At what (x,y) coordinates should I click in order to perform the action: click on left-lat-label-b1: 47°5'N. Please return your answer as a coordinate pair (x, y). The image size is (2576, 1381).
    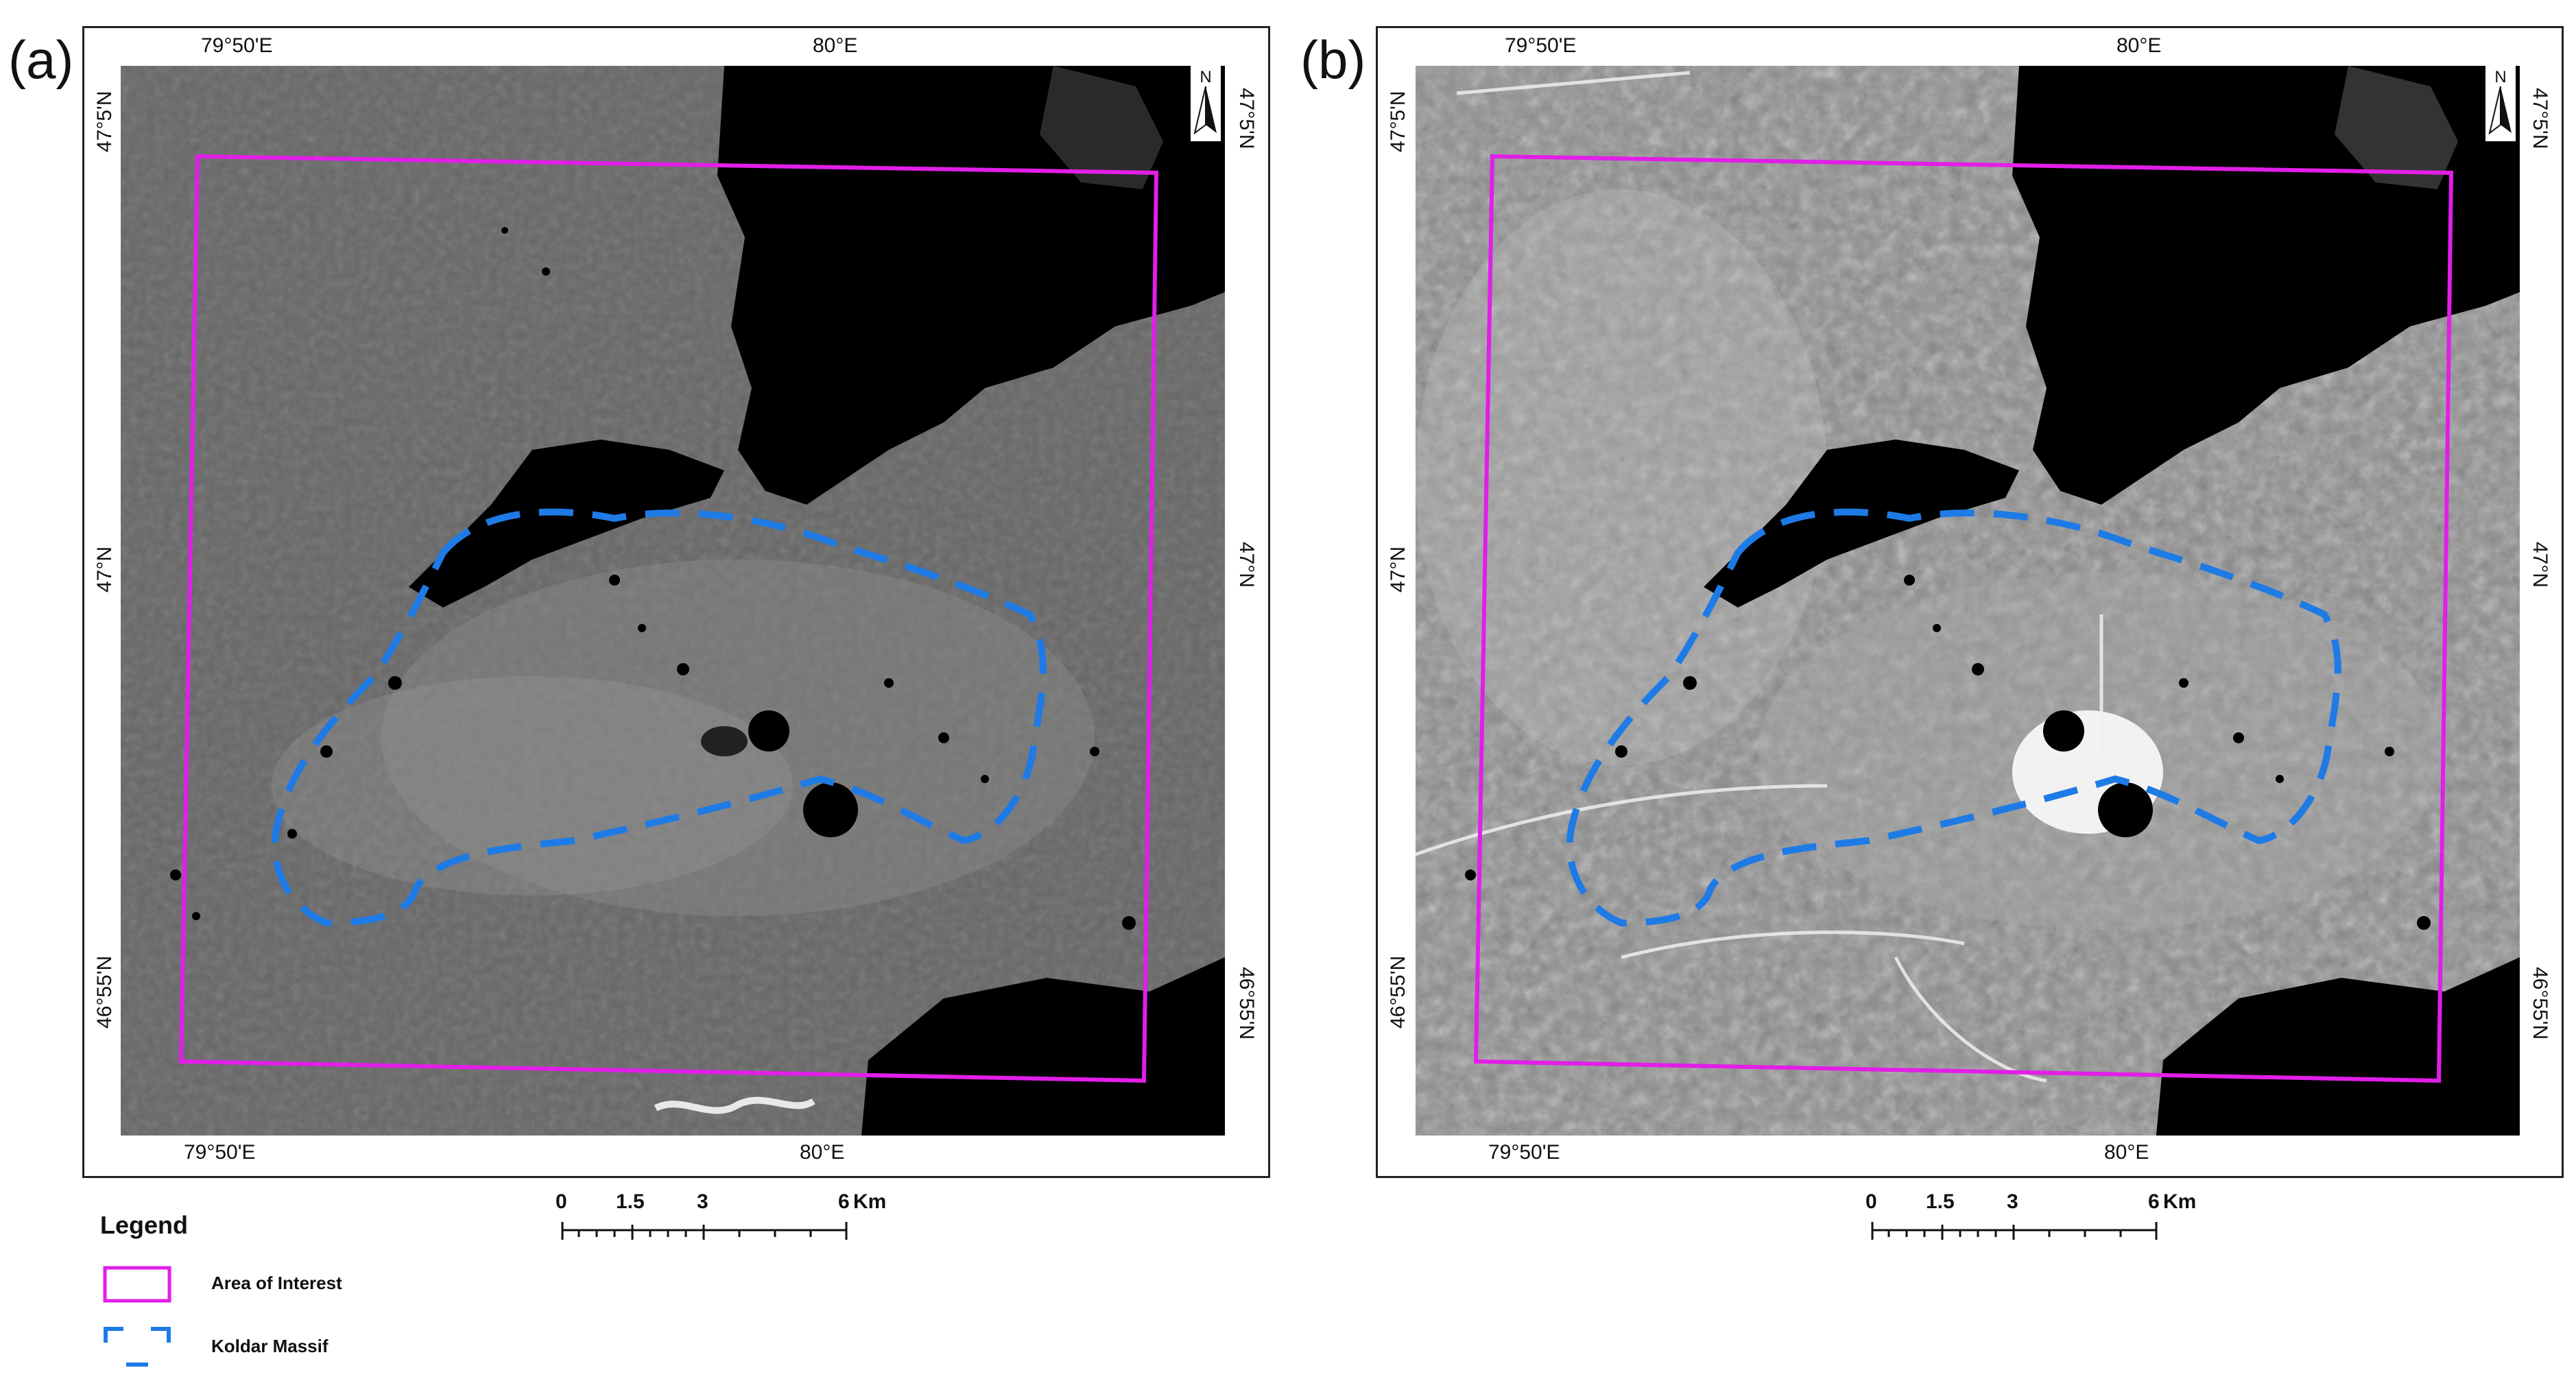
    Looking at the image, I should click on (1398, 122).